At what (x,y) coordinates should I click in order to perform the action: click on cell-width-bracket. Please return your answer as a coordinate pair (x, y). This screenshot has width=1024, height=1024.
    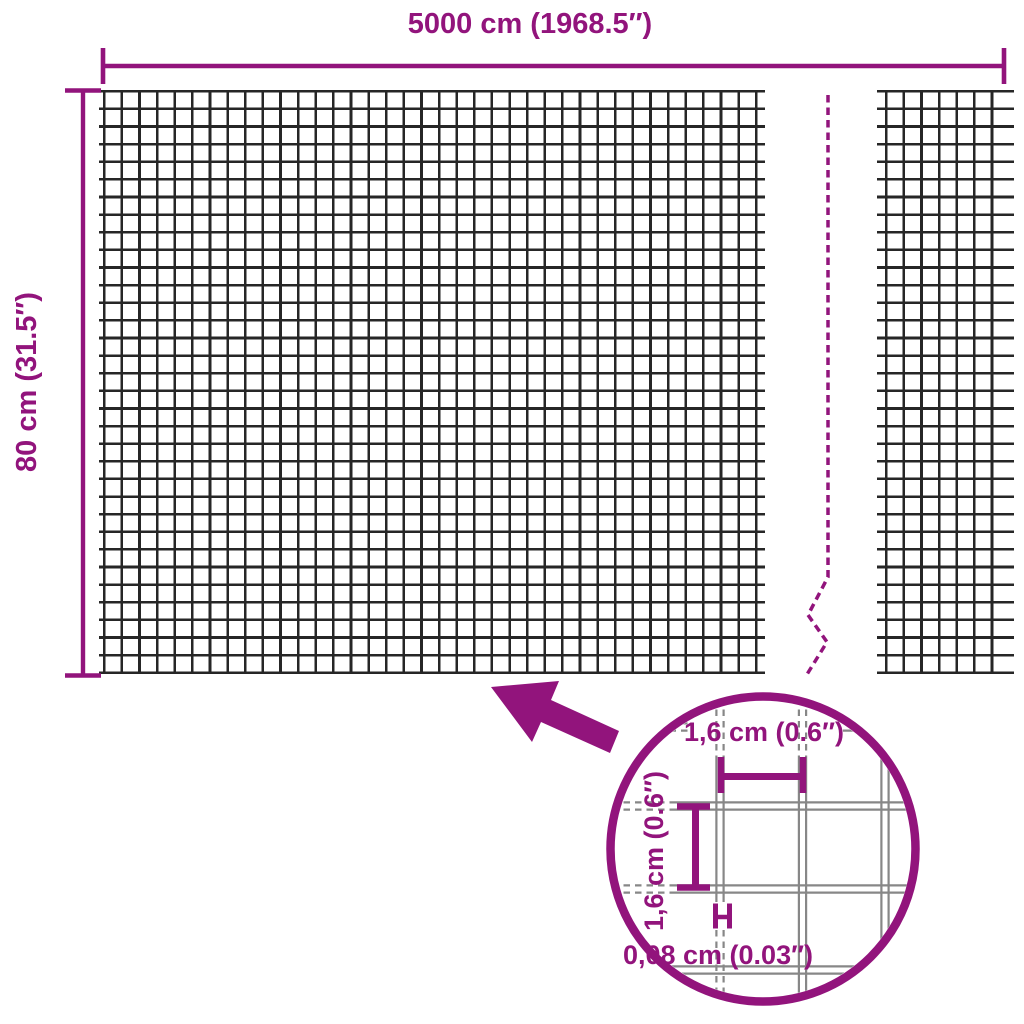
    Looking at the image, I should click on (762, 775).